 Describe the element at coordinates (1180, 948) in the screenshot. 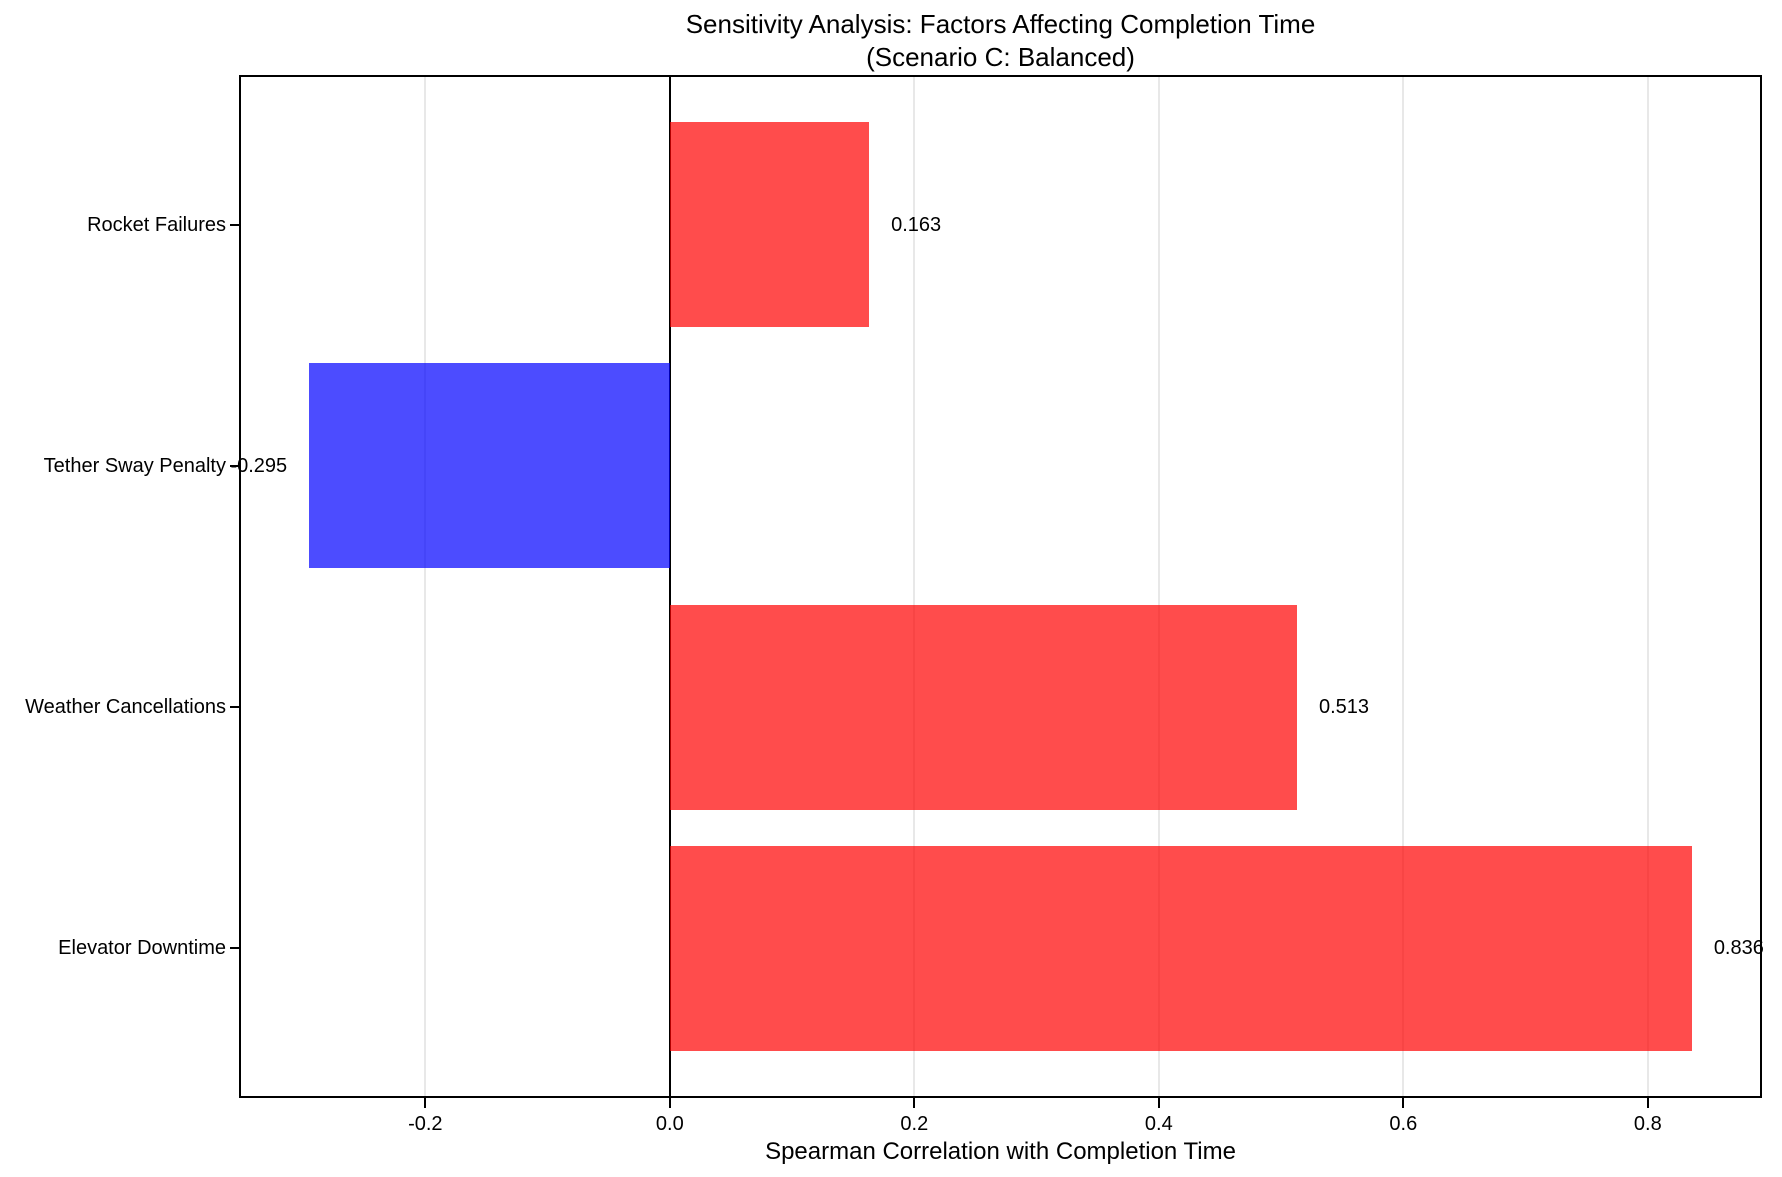

I see `bar-elevator-downtime` at that location.